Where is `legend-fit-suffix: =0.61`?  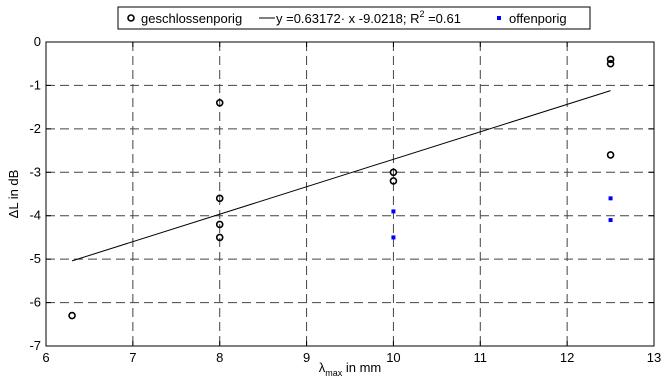 legend-fit-suffix: =0.61 is located at coordinates (442, 18).